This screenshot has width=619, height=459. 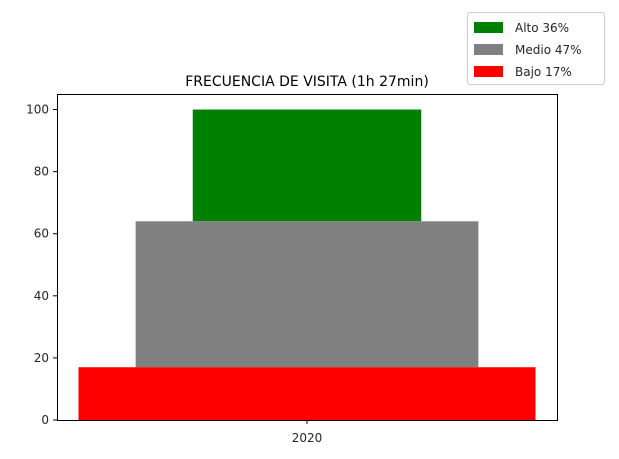 I want to click on legend-label: Bajo 17%, so click(x=543, y=72).